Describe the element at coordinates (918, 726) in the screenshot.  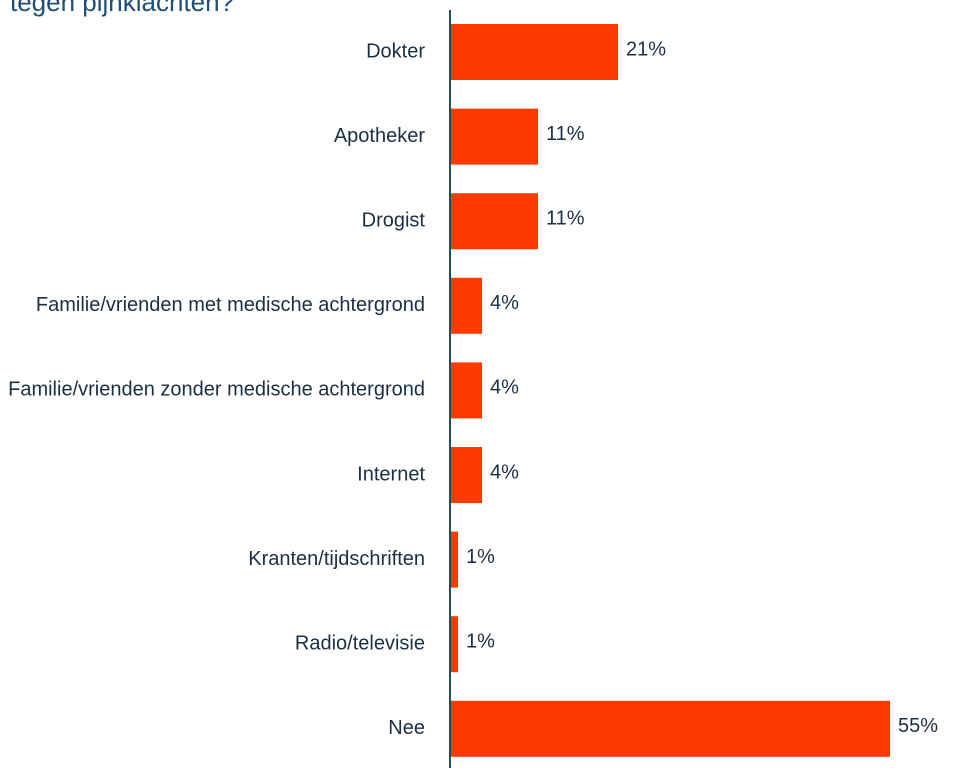
I see `value-label: 55%` at that location.